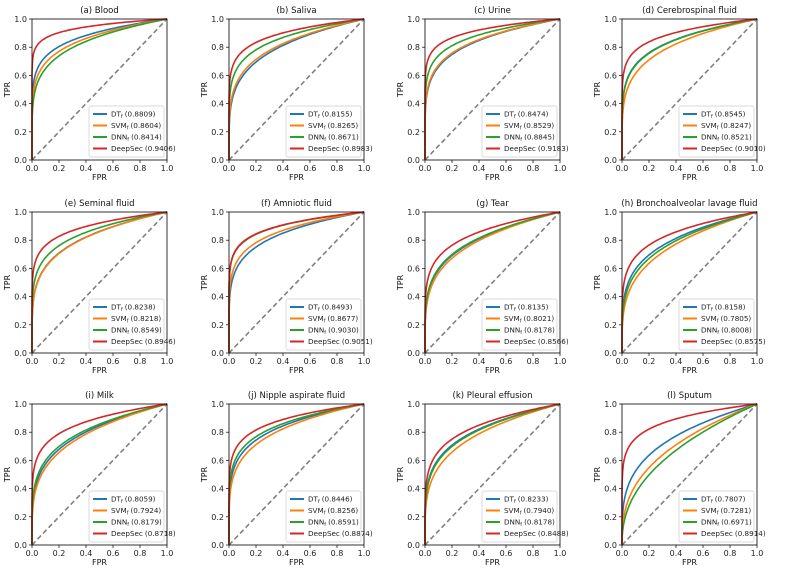 Image resolution: width=800 pixels, height=570 pixels. What do you see at coordinates (553, 341) in the screenshot?
I see `legend-auc: (0.8566)` at bounding box center [553, 341].